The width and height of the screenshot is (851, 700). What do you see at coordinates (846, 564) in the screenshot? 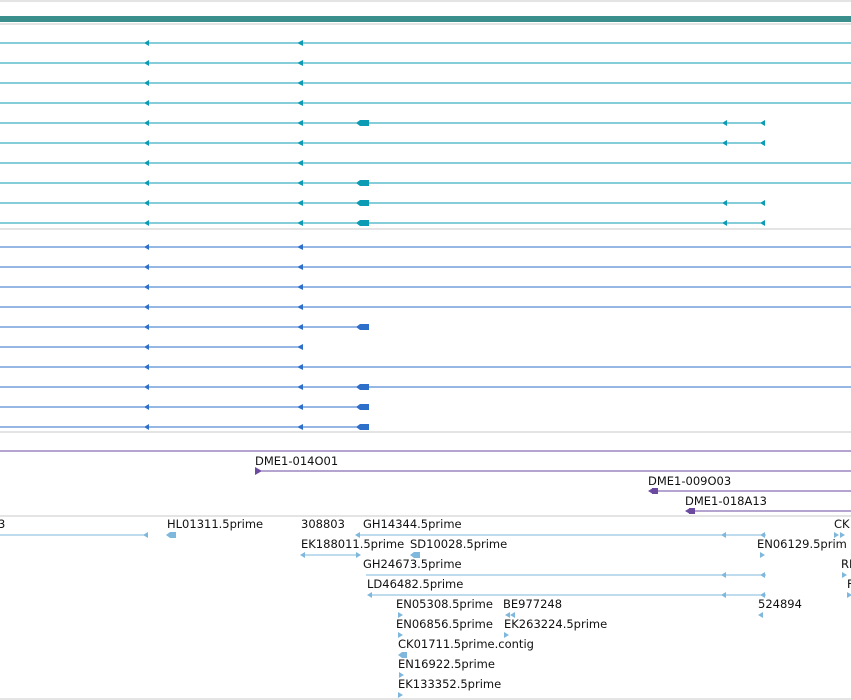
I see `est-label: RI` at bounding box center [846, 564].